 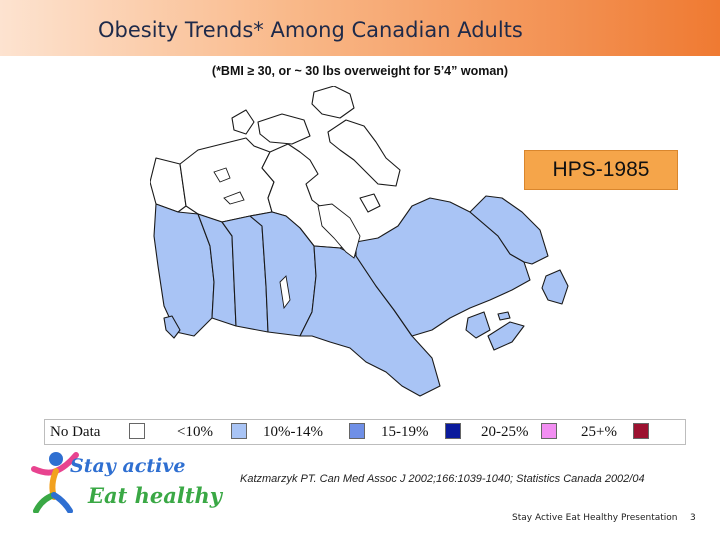 I want to click on slide-title: Obesity Trends* Among Canadian Adults, so click(x=310, y=30).